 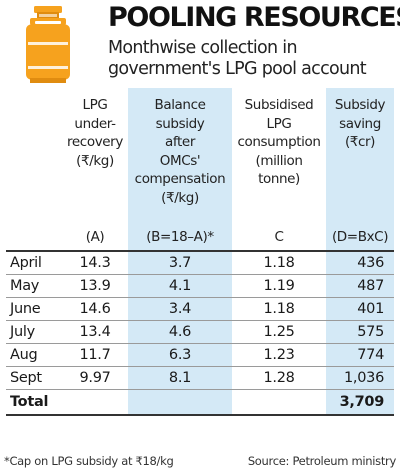 I want to click on source-note: Source: Petroleum ministry, so click(x=321, y=461).